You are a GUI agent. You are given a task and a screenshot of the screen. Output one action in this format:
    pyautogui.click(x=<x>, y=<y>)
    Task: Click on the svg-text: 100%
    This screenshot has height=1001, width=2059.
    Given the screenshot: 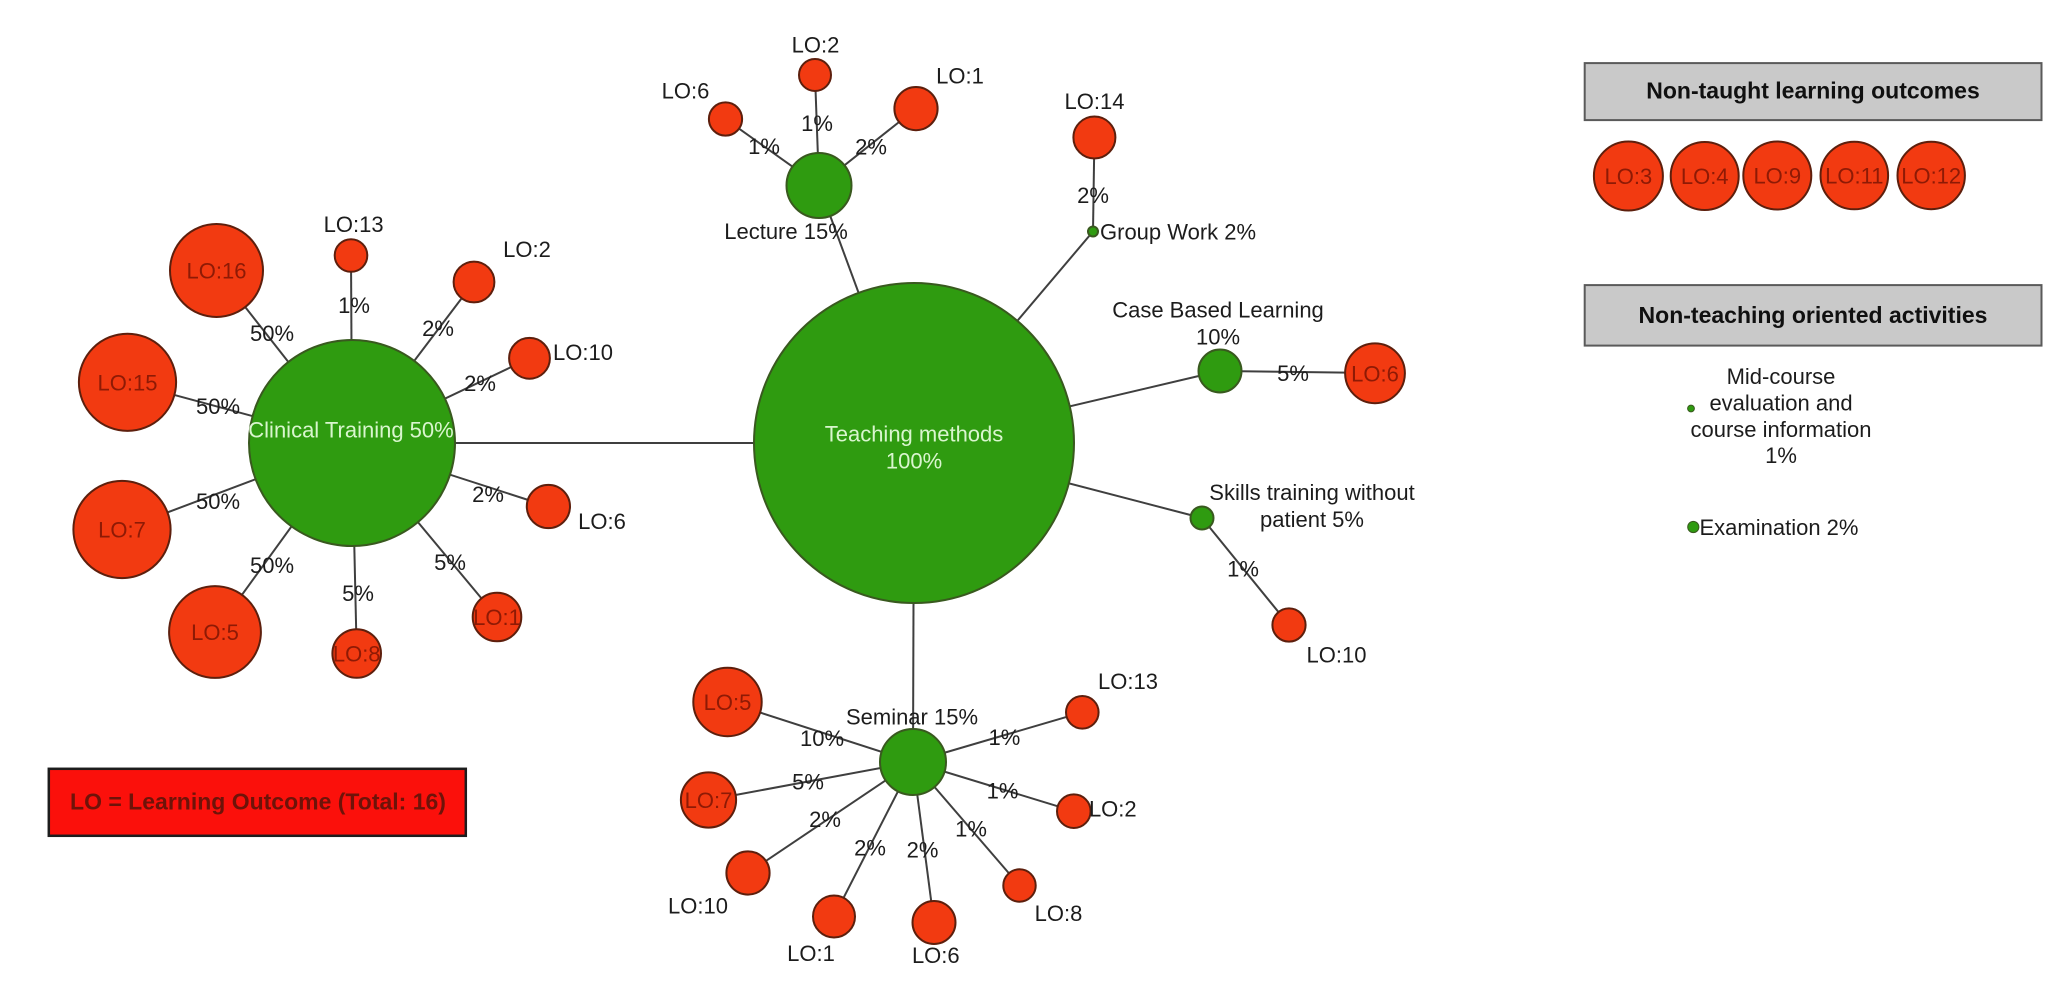 What is the action you would take?
    pyautogui.click(x=914, y=461)
    